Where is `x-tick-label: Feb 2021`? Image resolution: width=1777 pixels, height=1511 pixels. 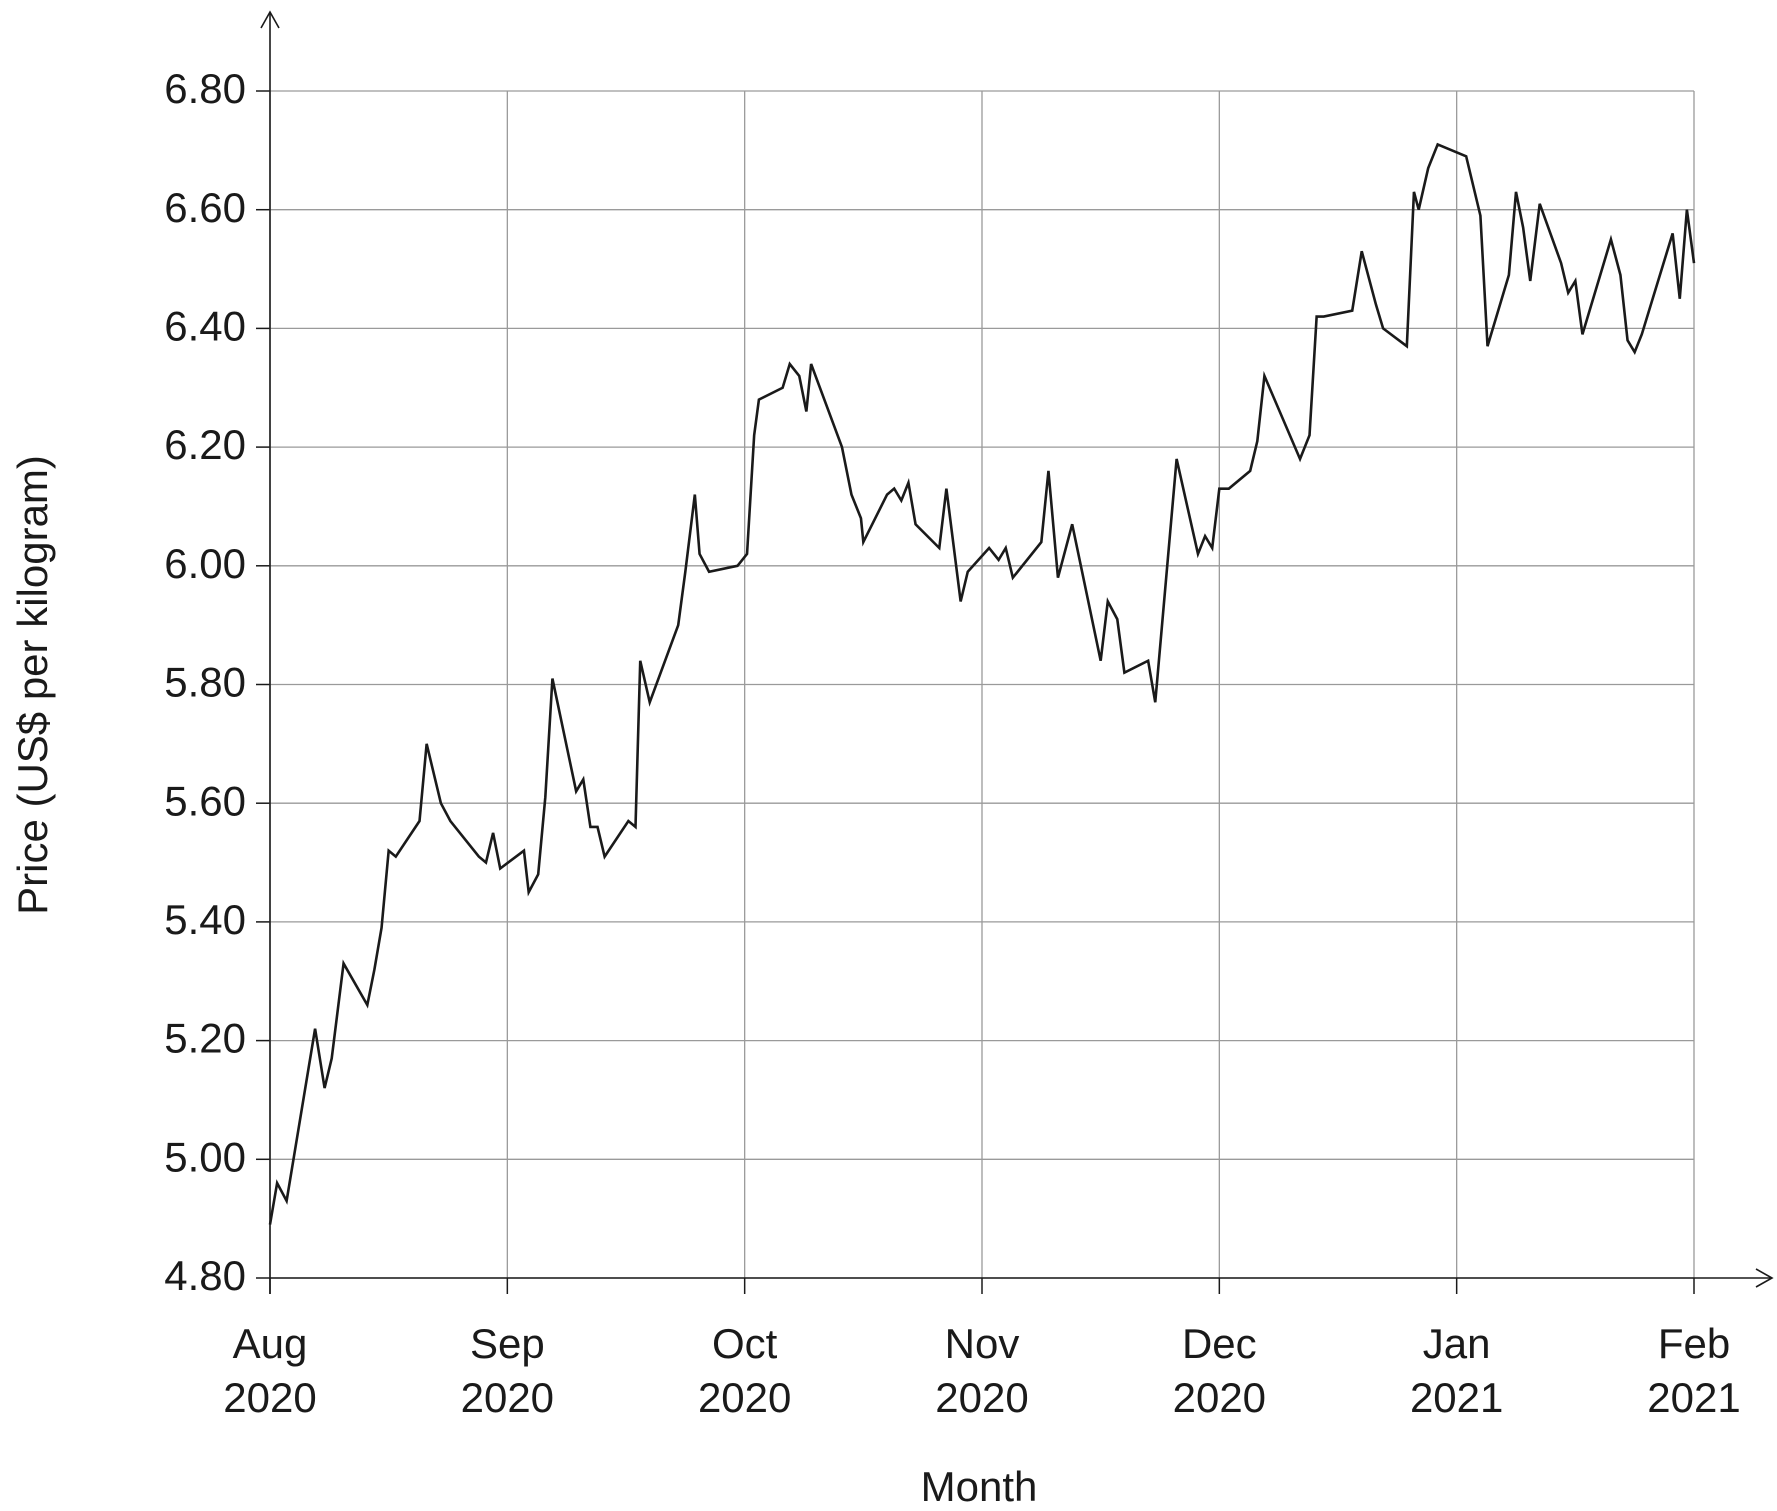
x-tick-label: Feb 2021 is located at coordinates (1694, 1370).